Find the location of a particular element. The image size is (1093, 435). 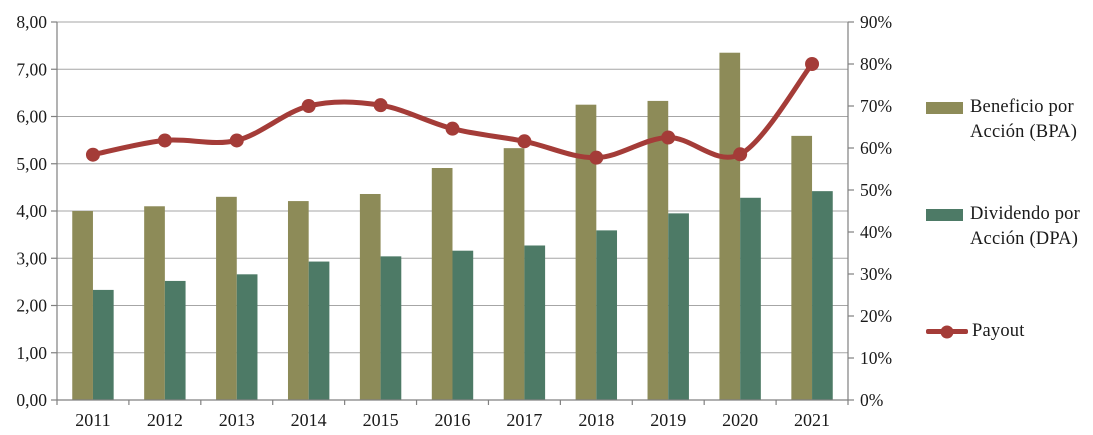

legend-item-payout: Payout is located at coordinates (975, 331).